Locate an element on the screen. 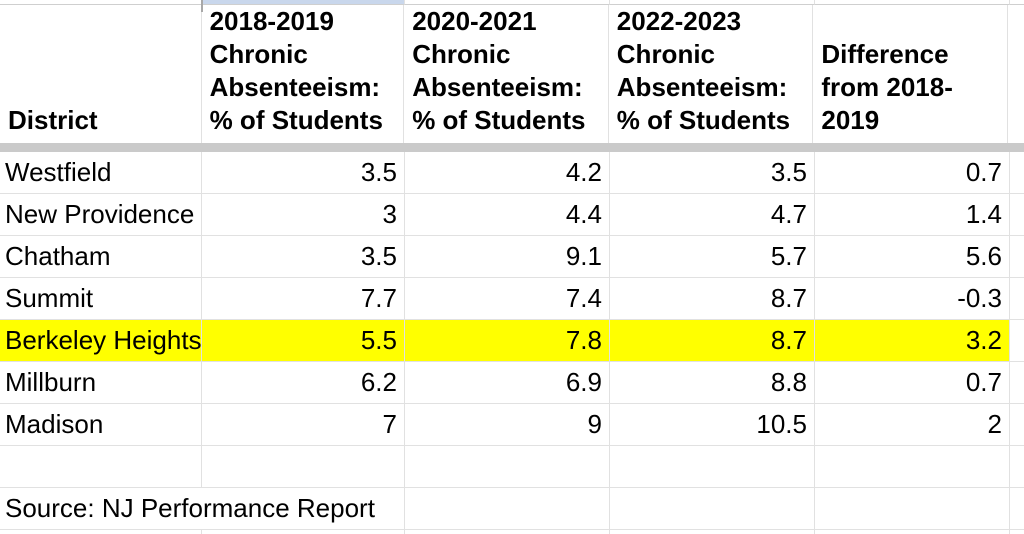 This screenshot has width=1024, height=534. cell-2018: 3 is located at coordinates (303, 215).